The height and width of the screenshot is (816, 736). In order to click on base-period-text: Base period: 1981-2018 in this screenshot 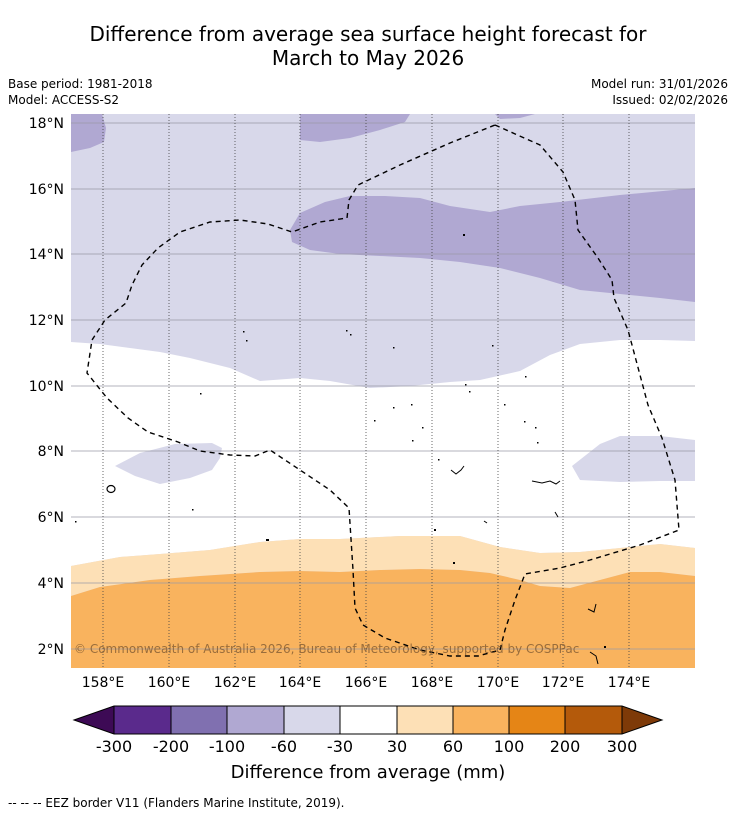, I will do `click(80, 84)`.